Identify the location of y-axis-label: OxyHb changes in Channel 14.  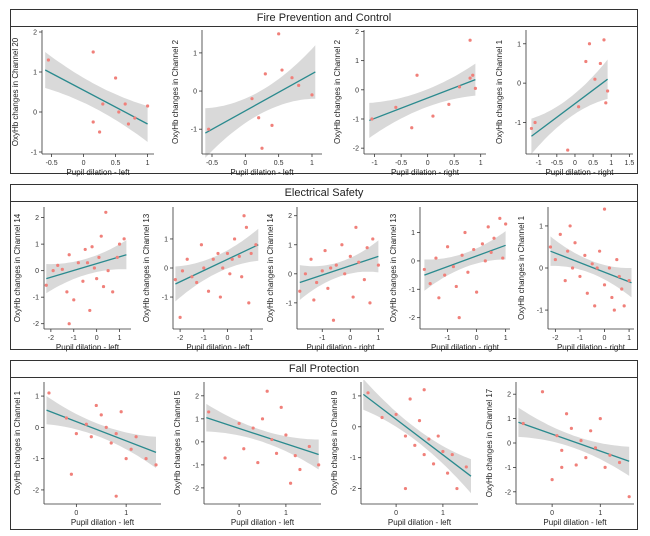
(270, 267).